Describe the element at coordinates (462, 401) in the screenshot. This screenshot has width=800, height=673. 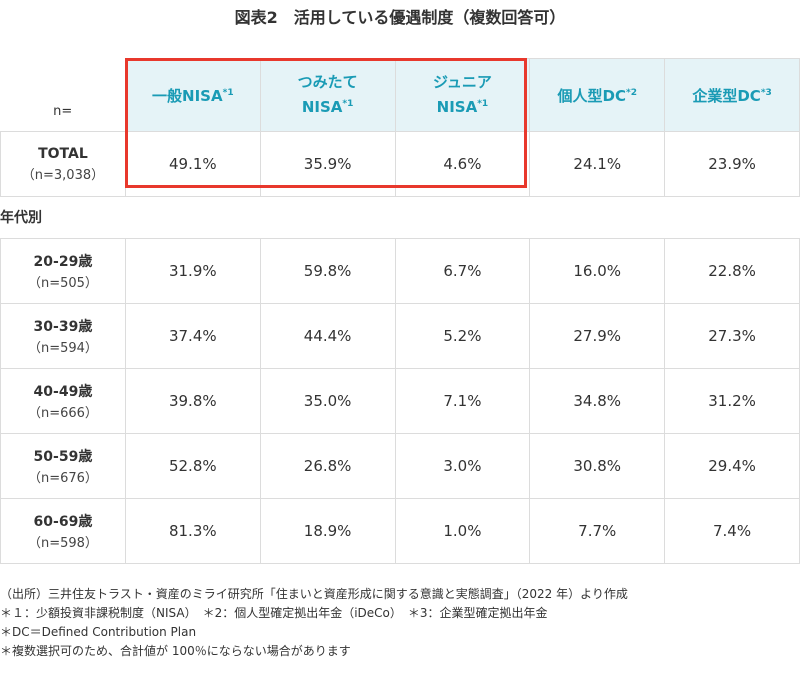
I see `cell-value: 7.1%` at that location.